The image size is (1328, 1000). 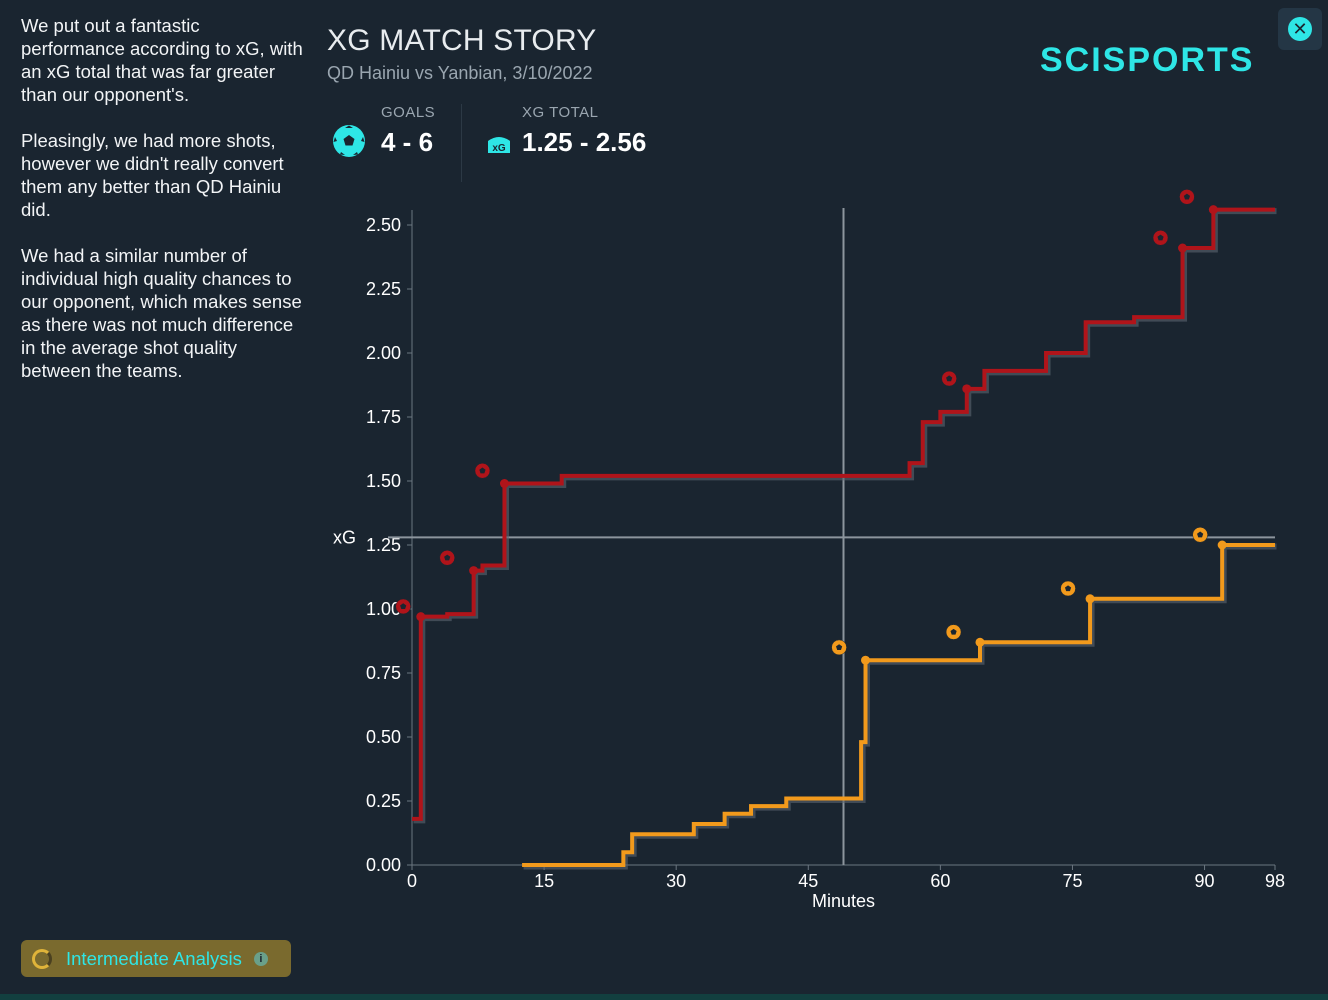 I want to click on y-tick-label: 2.25, so click(x=383, y=289).